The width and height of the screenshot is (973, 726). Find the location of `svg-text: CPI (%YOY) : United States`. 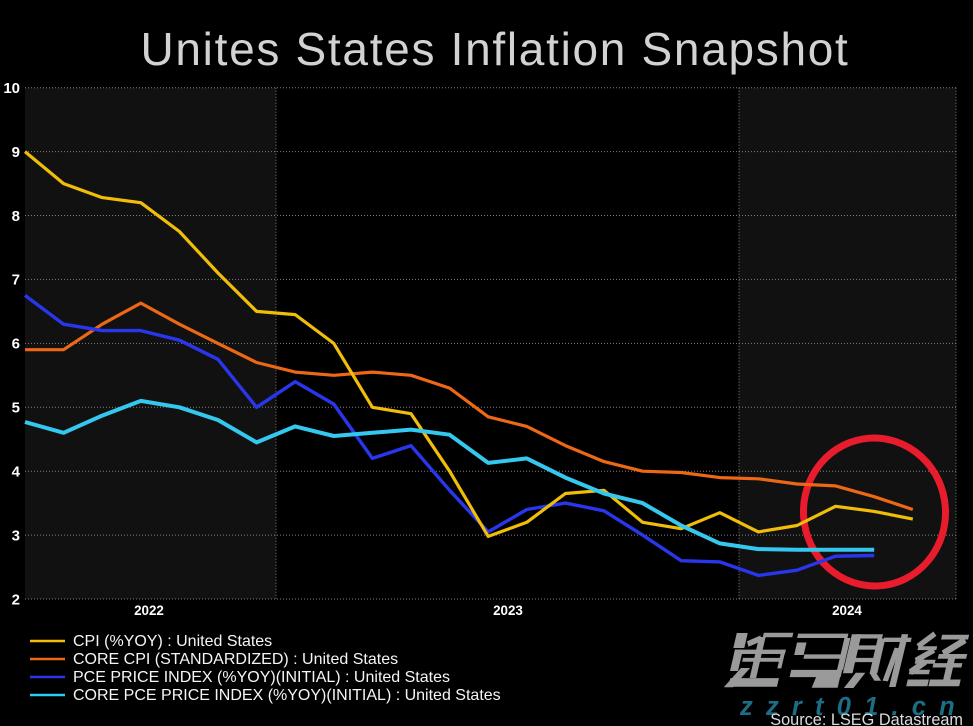

svg-text: CPI (%YOY) : United States is located at coordinates (172, 641).